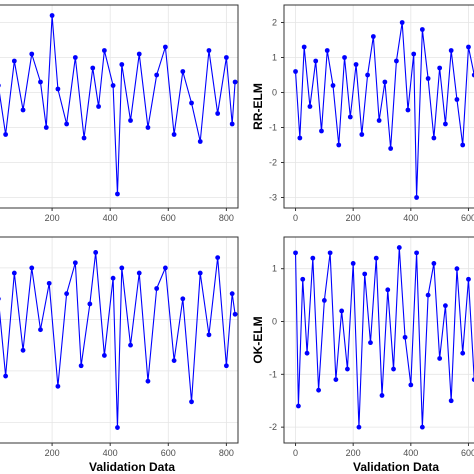  Describe the element at coordinates (396, 467) in the screenshot. I see `x-axis-title: Validation Data` at that location.